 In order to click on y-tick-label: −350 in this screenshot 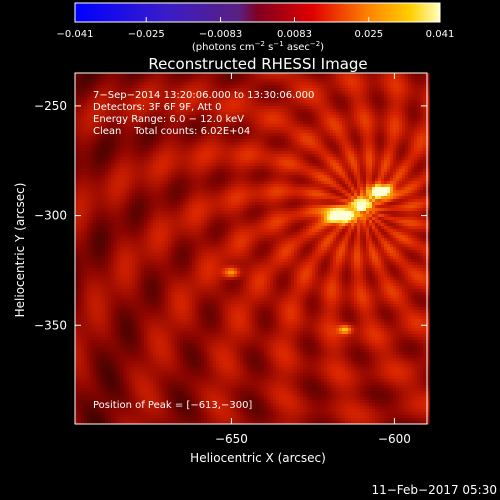, I will do `click(50, 325)`.